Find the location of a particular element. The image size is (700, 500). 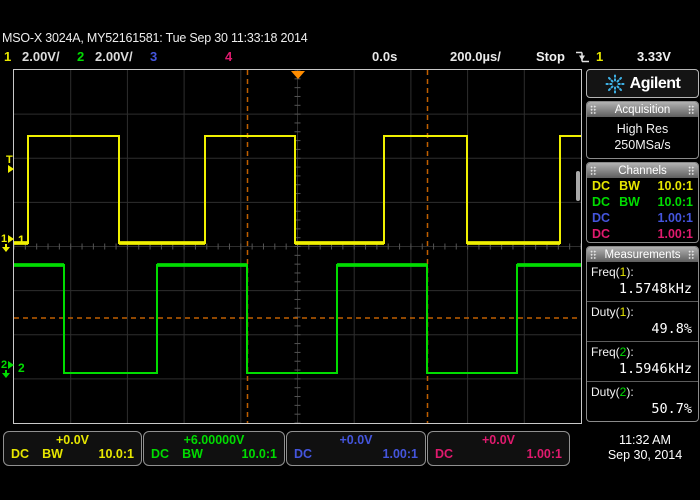

brand-name: Agilent is located at coordinates (655, 83).